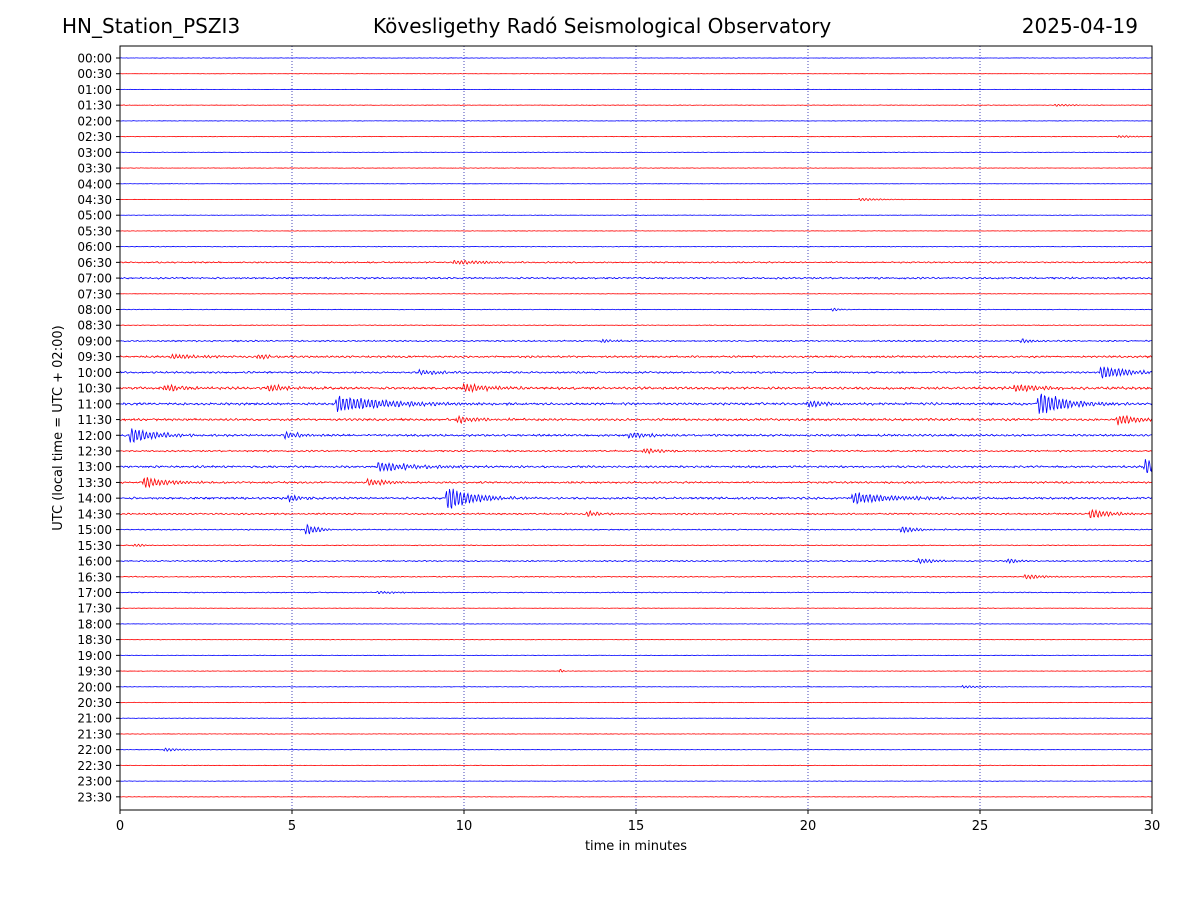 This screenshot has width=1200, height=900. Describe the element at coordinates (94, 326) in the screenshot. I see `y-tick-label: 08:30` at that location.